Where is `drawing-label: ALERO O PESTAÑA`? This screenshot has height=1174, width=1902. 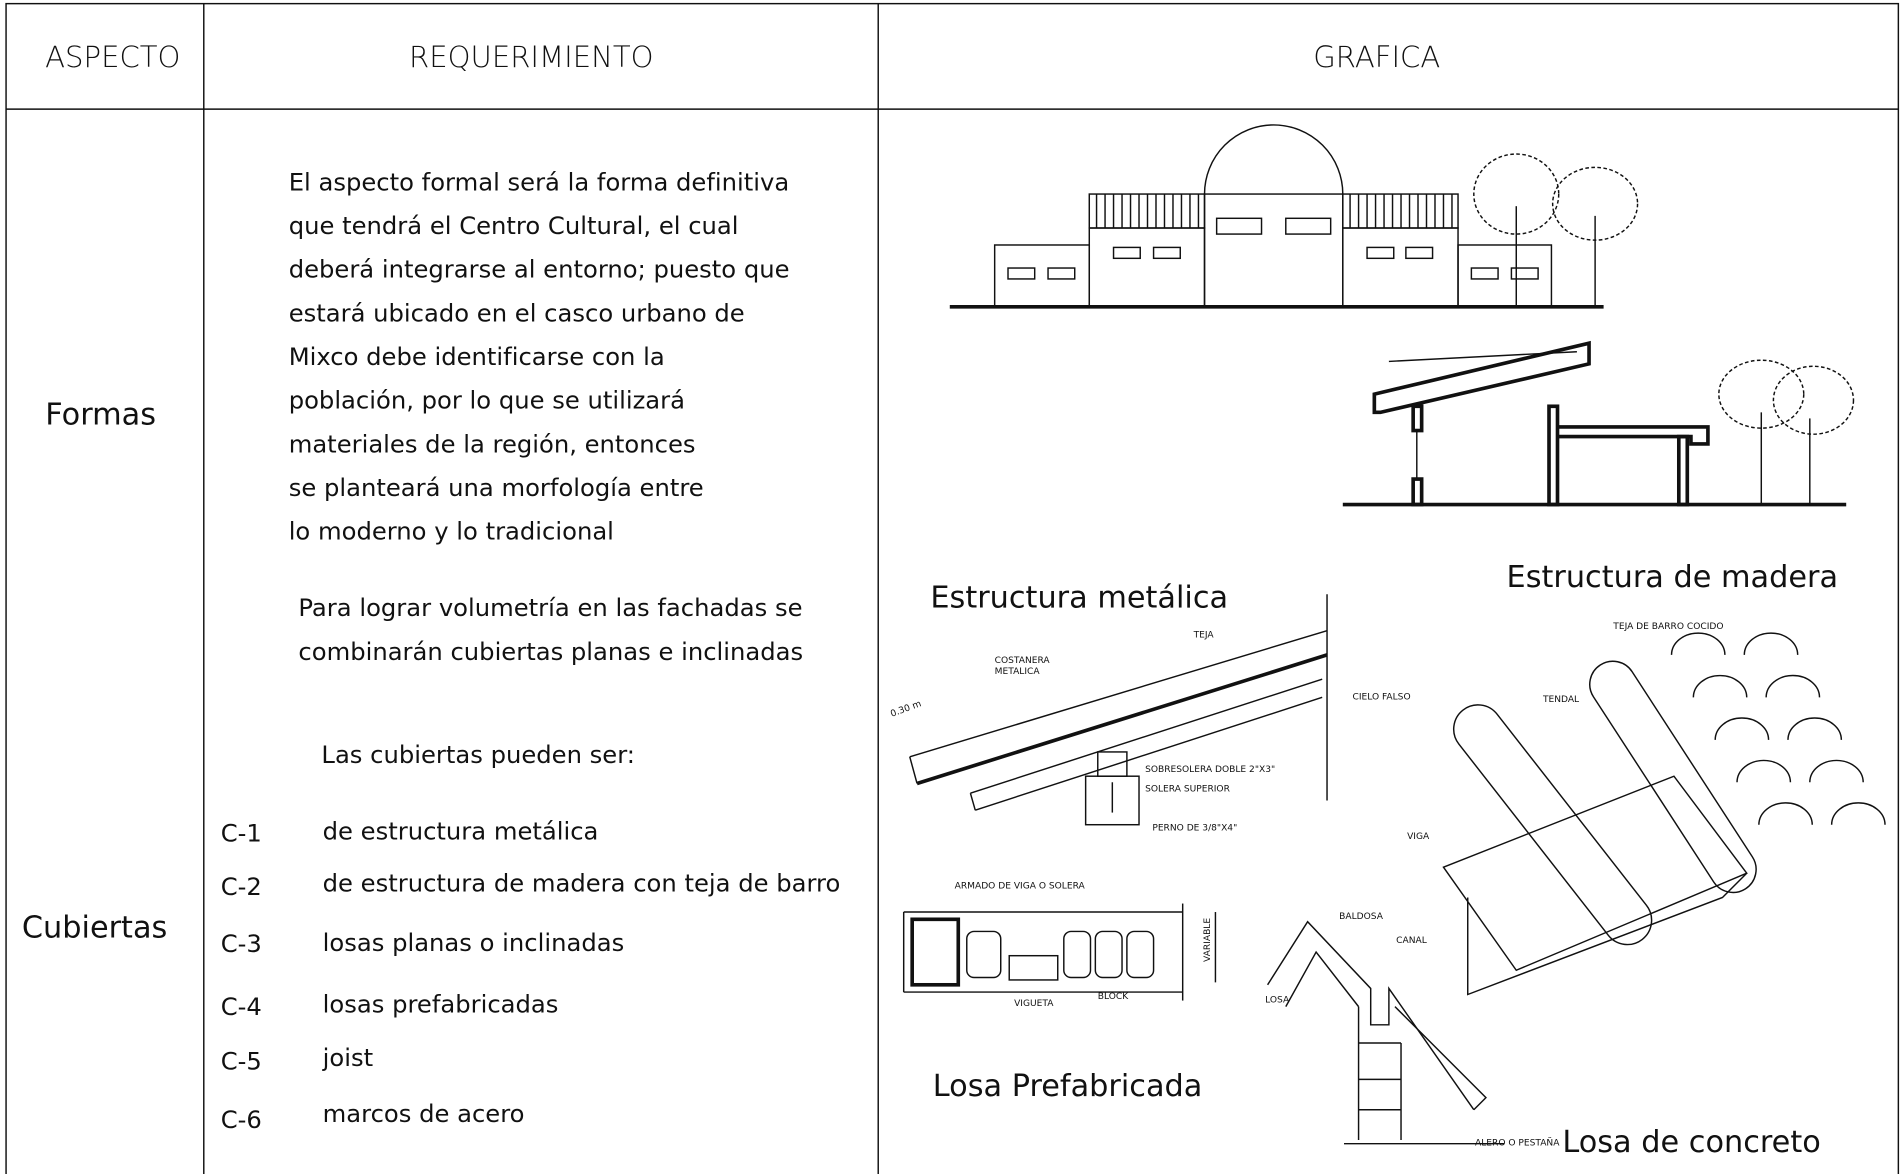 drawing-label: ALERO O PESTAÑA is located at coordinates (1517, 1143).